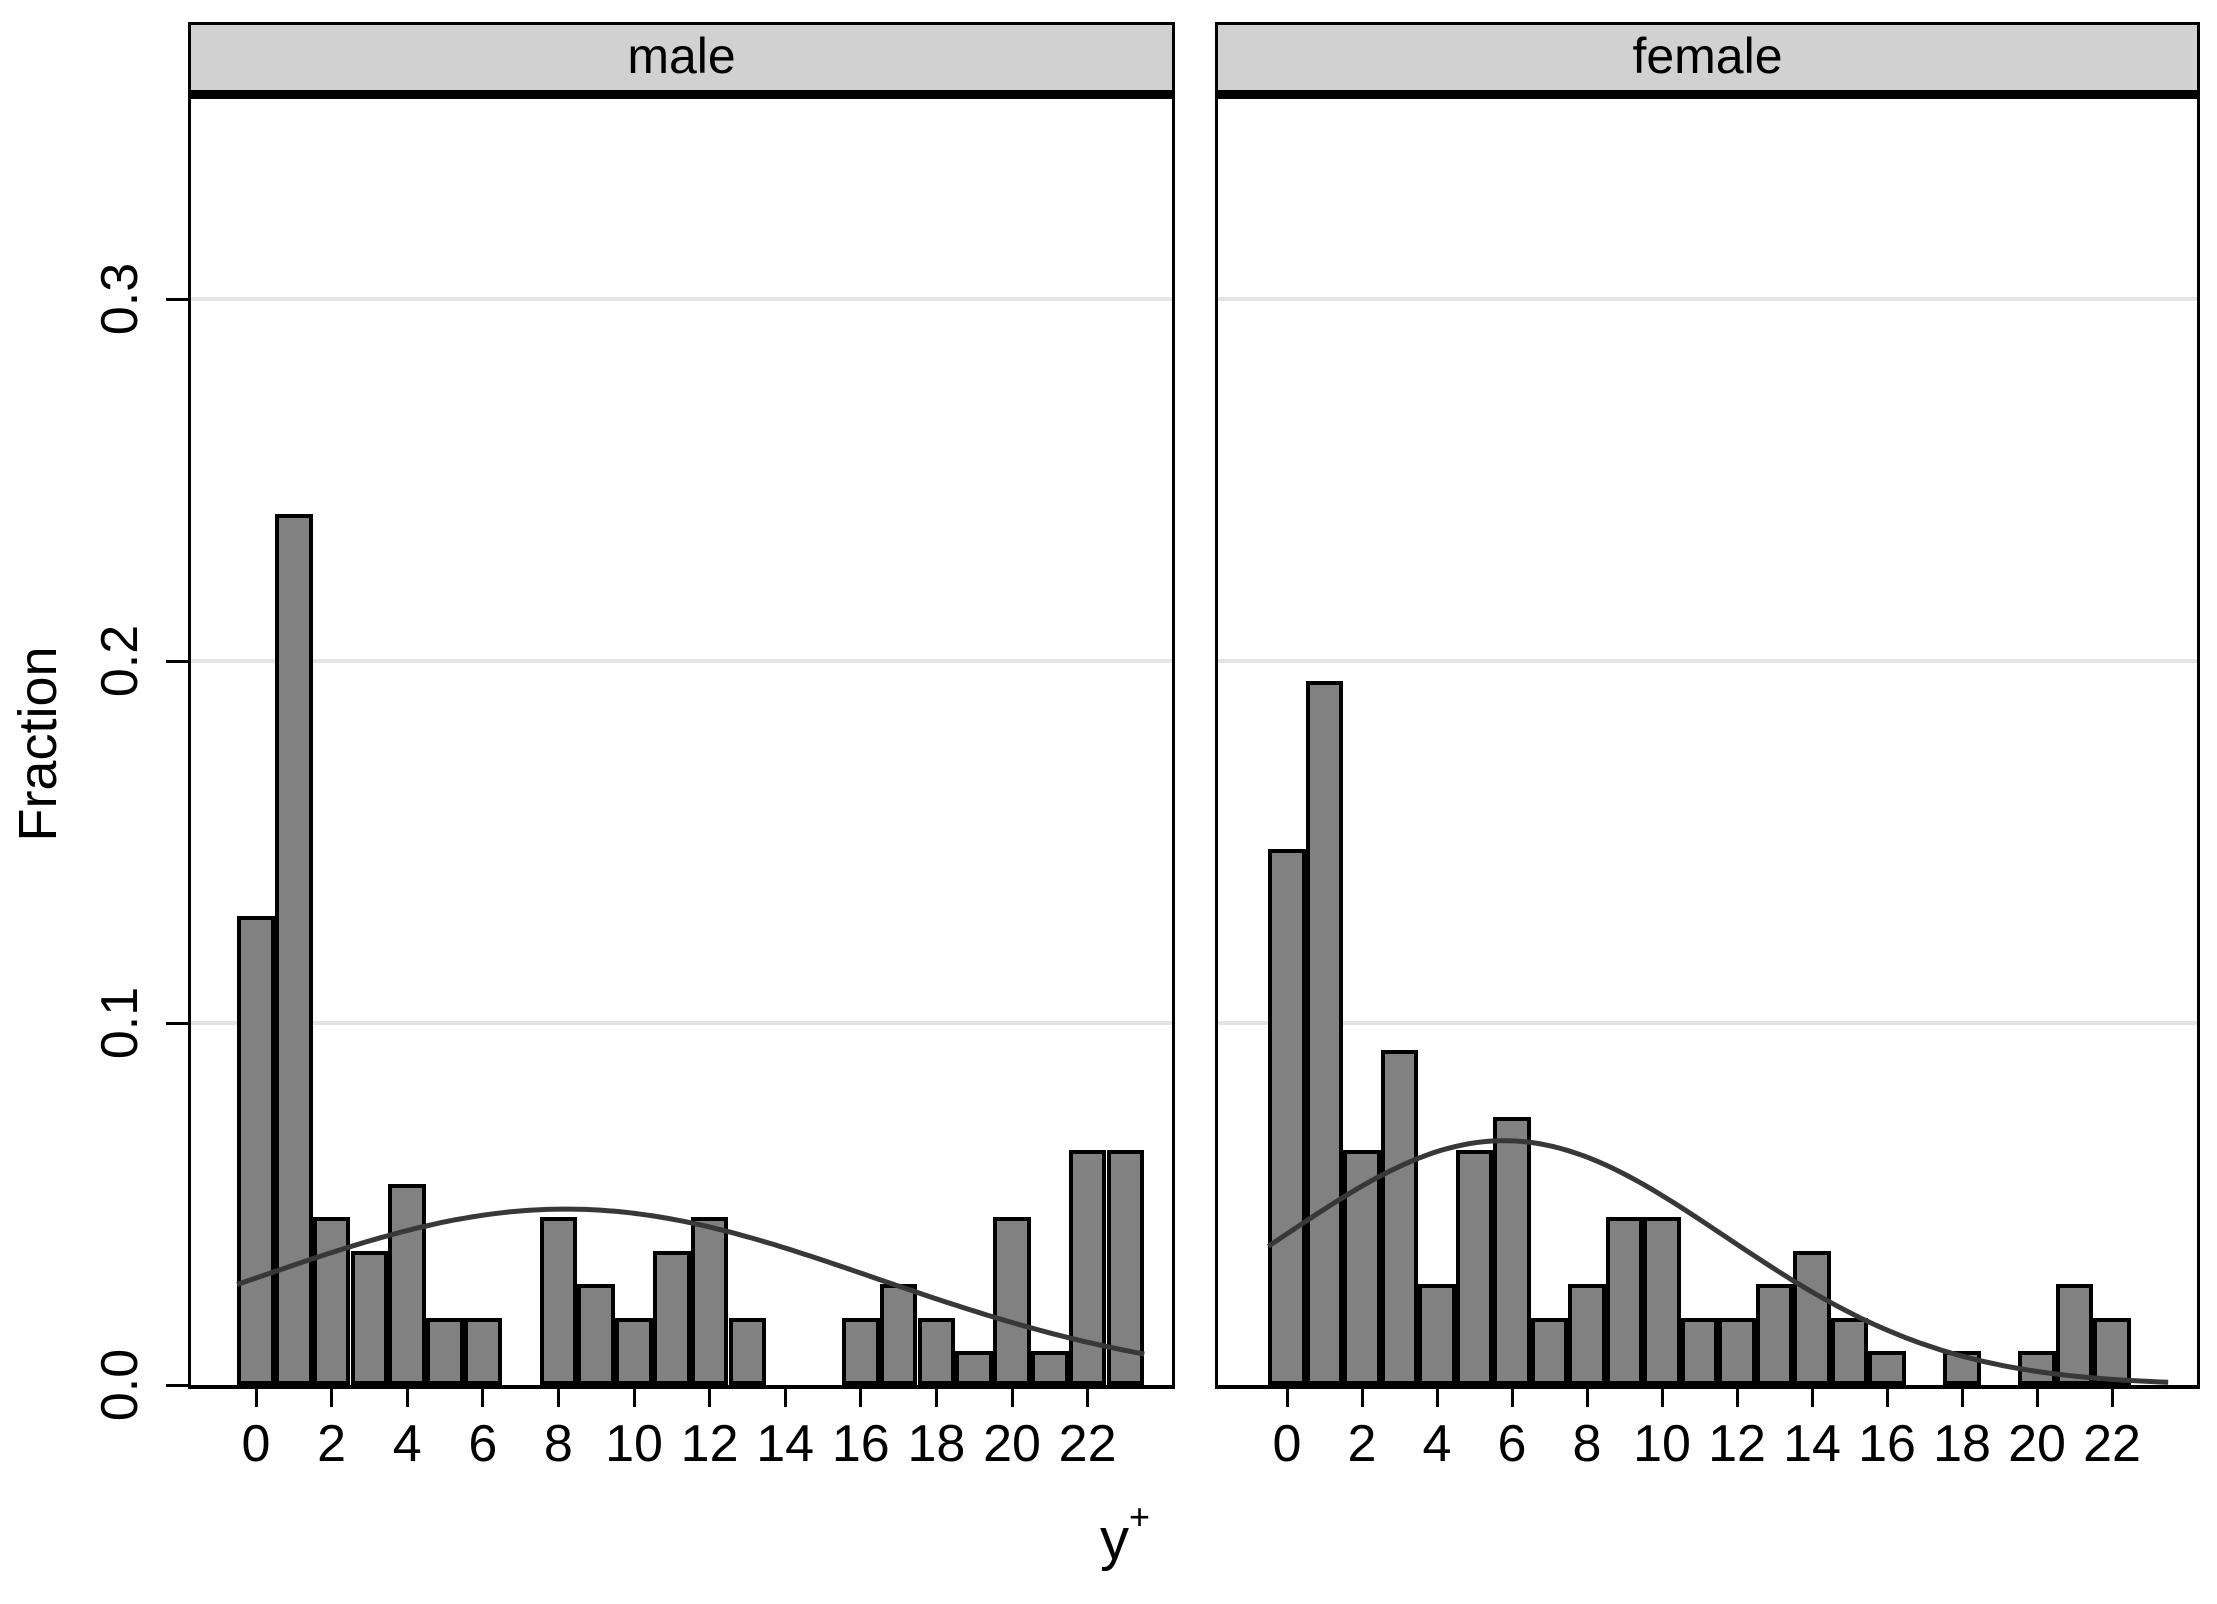  I want to click on x-tick-label-male-16: 16, so click(860, 1444).